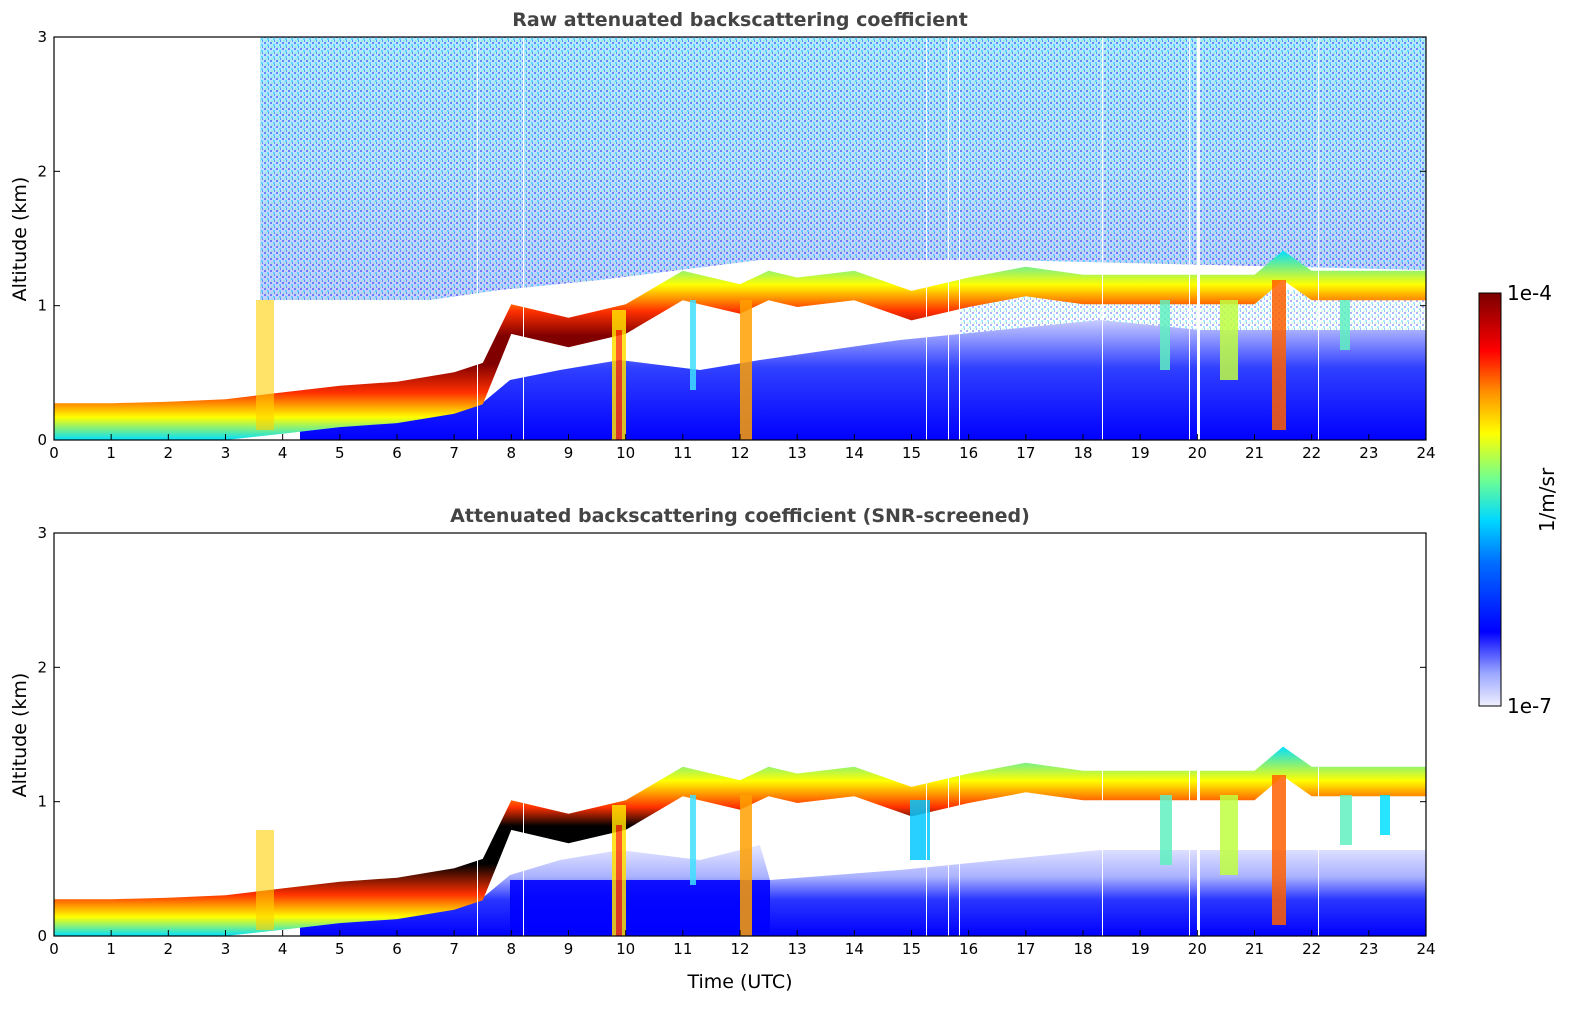 The image size is (1595, 1020). What do you see at coordinates (1490, 499) in the screenshot?
I see `colorbar-gradient` at bounding box center [1490, 499].